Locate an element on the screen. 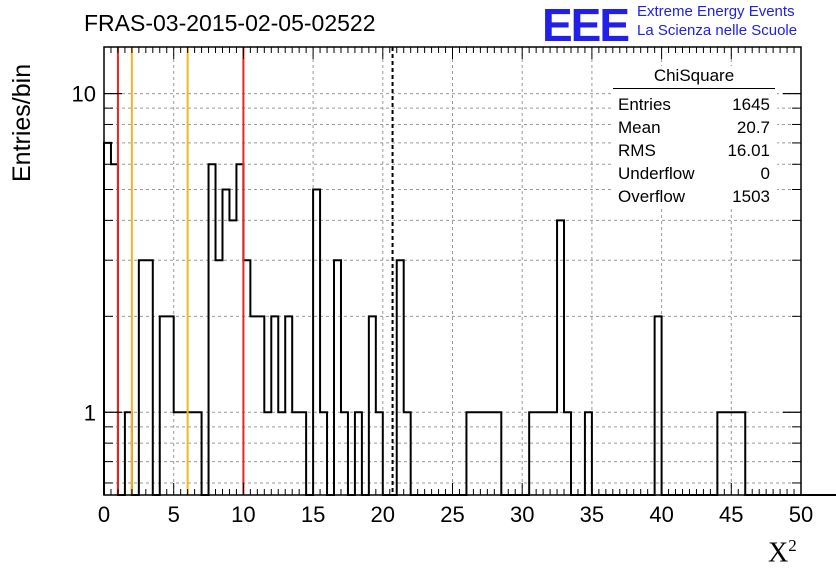 The height and width of the screenshot is (572, 836). stats-row-underflow: Underflow 0 is located at coordinates (694, 173).